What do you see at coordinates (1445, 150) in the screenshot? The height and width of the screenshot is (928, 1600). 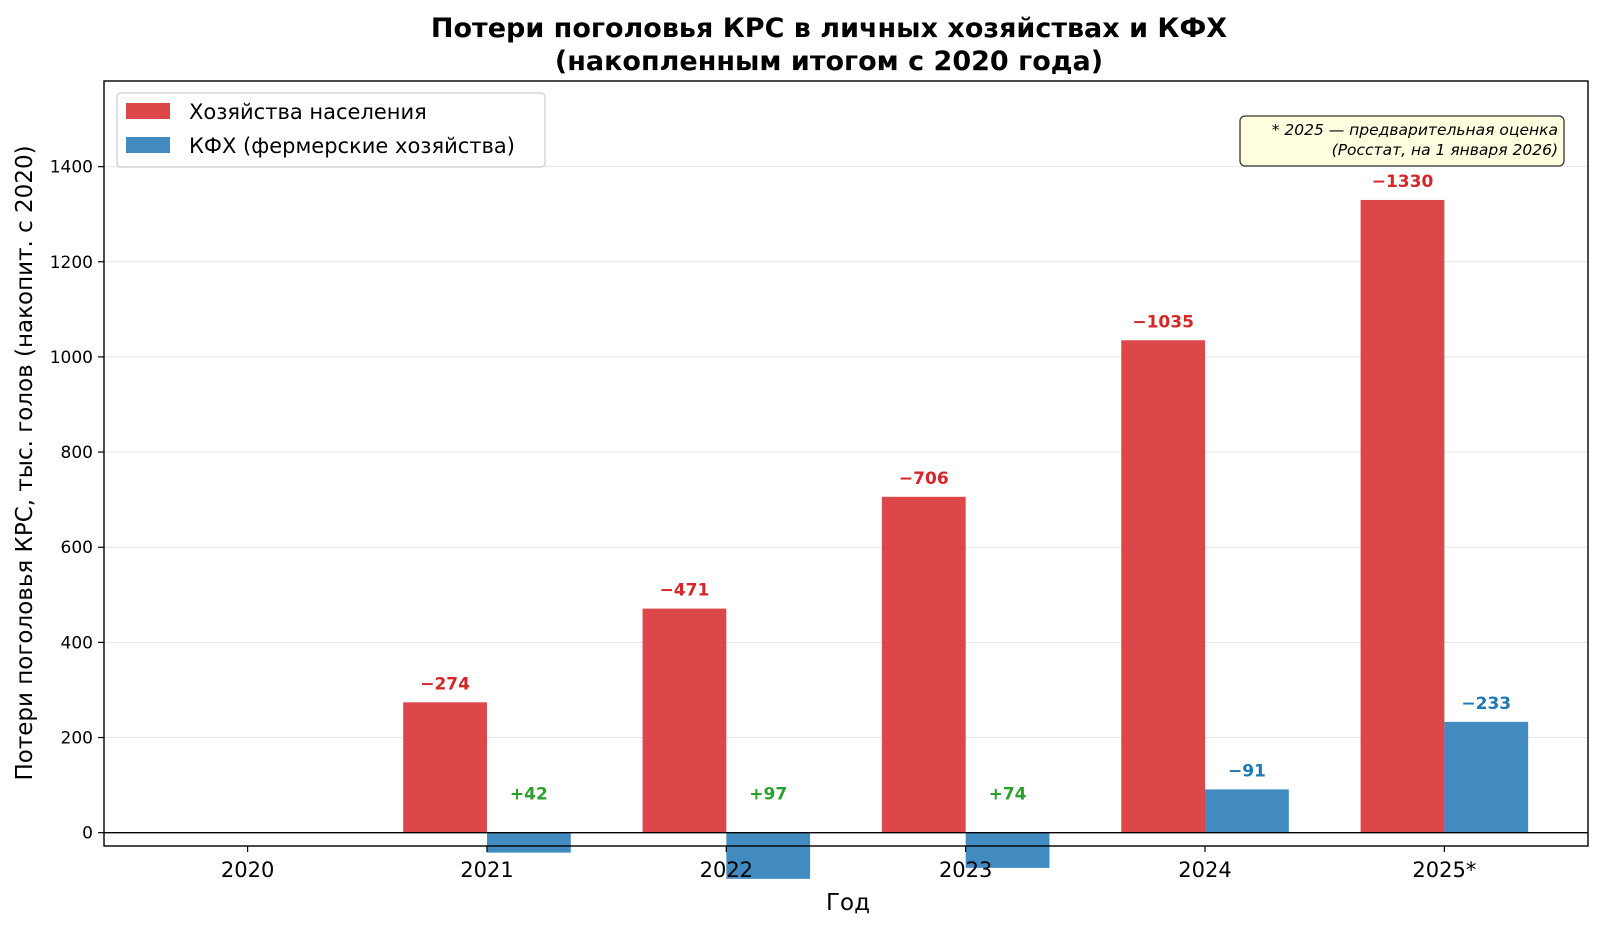 I see `note-line2: (Росстат, на 1 января 2026)` at bounding box center [1445, 150].